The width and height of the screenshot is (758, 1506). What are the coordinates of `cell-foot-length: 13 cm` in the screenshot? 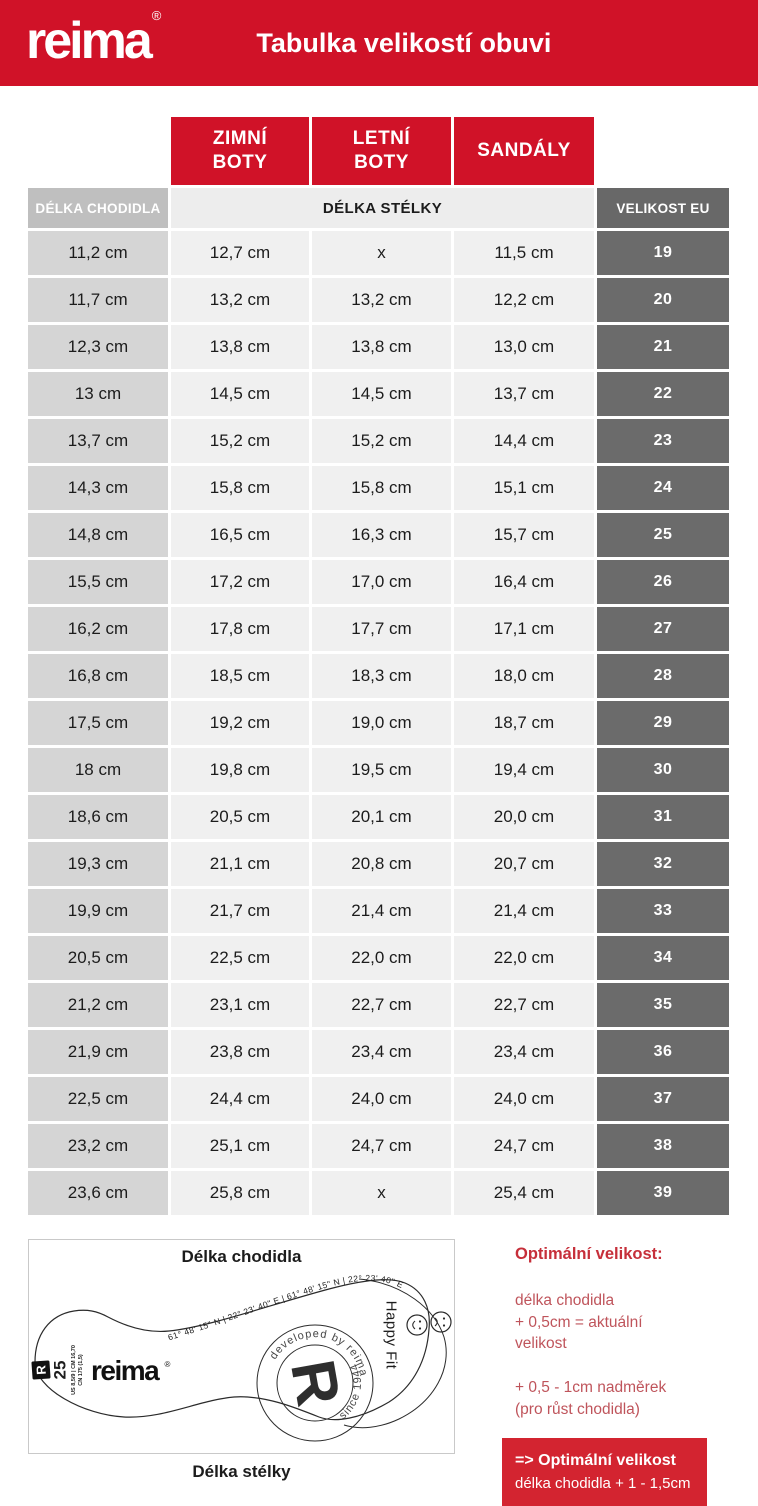 It's located at (98, 394).